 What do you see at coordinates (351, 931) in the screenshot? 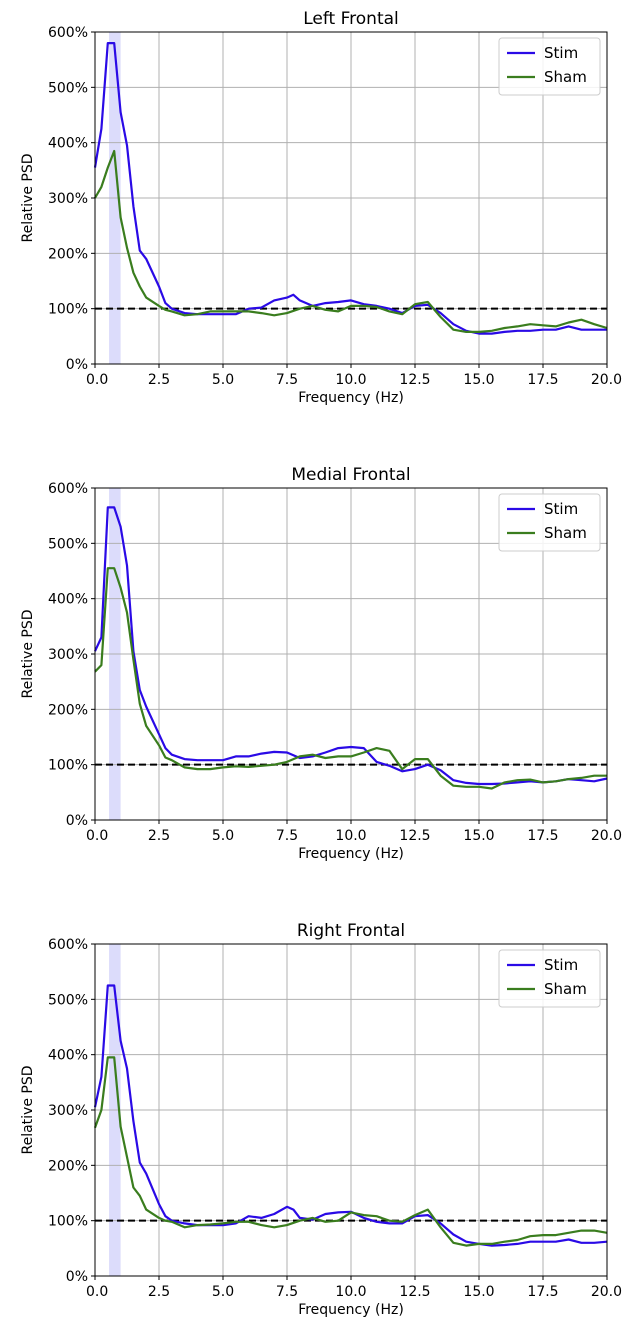
I see `chart-title: Right Frontal` at bounding box center [351, 931].